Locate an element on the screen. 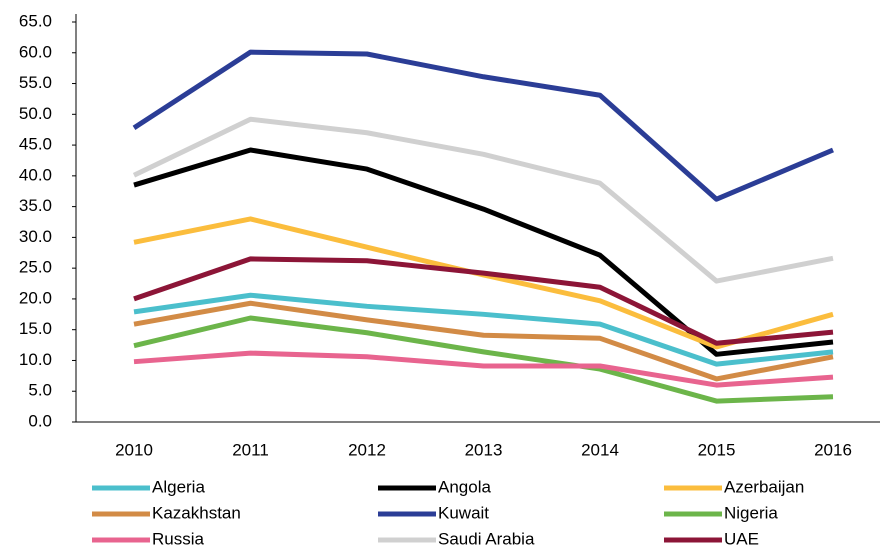 The image size is (880, 549). x-tick-label: 2010 is located at coordinates (134, 449).